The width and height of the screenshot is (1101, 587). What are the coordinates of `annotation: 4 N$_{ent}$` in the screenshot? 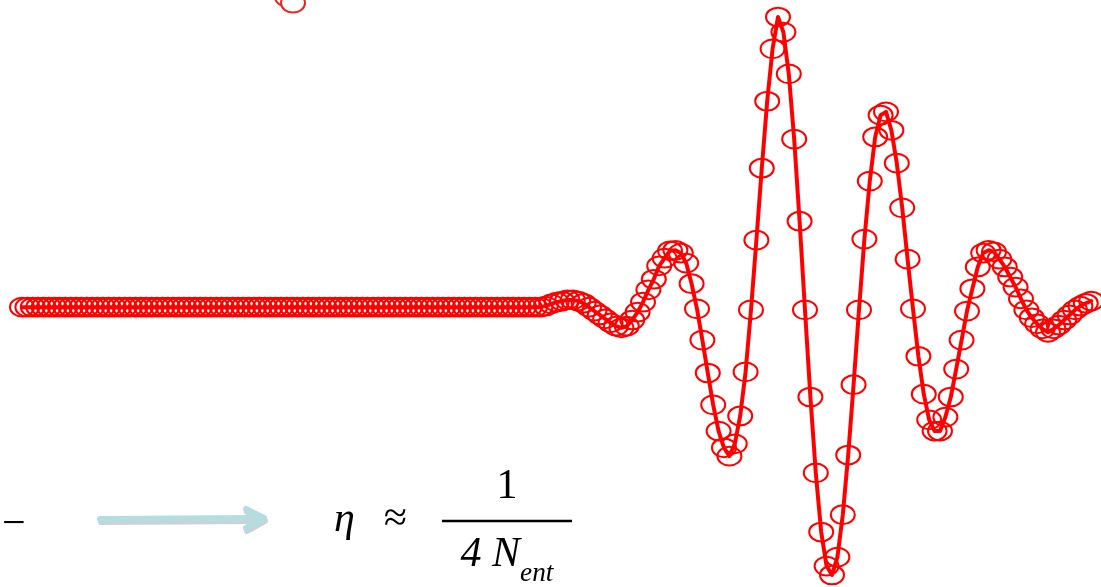 It's located at (507, 558).